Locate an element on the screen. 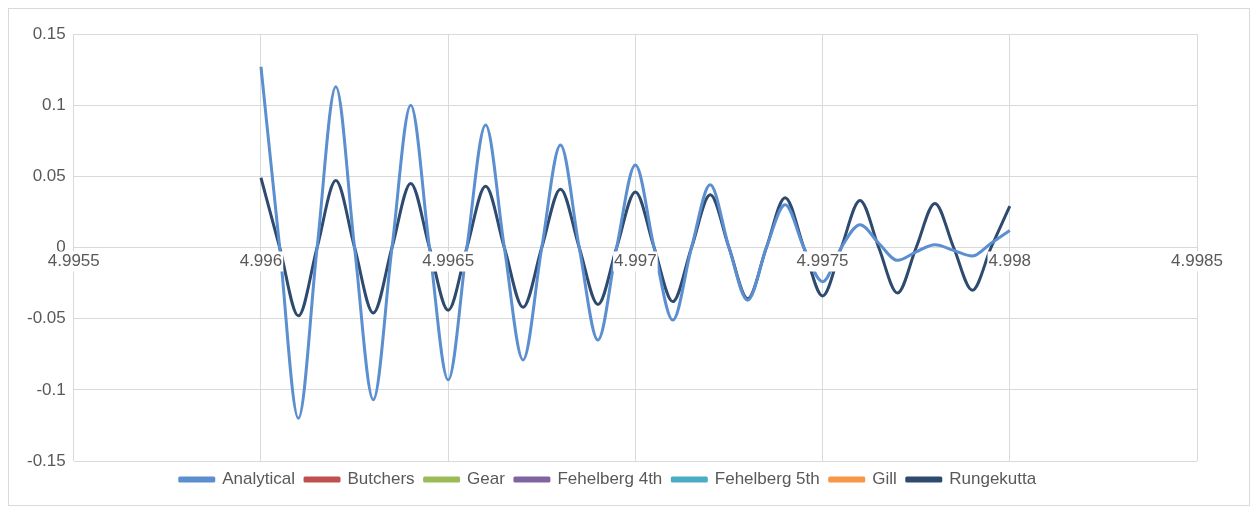  y-tick-label: 0.15 is located at coordinates (49, 33).